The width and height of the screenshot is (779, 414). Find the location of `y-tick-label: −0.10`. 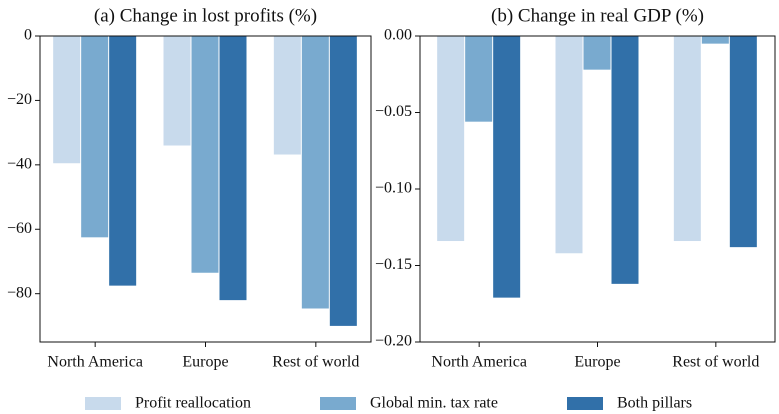

y-tick-label: −0.10 is located at coordinates (393, 188).